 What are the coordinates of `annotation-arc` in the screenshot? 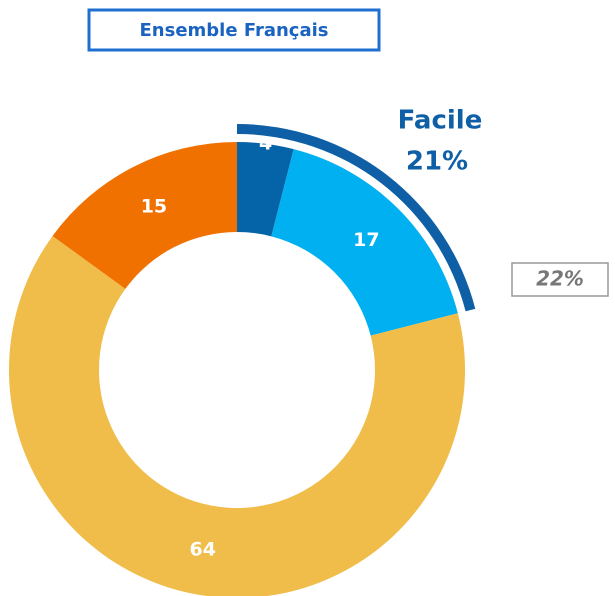 It's located at (356, 218).